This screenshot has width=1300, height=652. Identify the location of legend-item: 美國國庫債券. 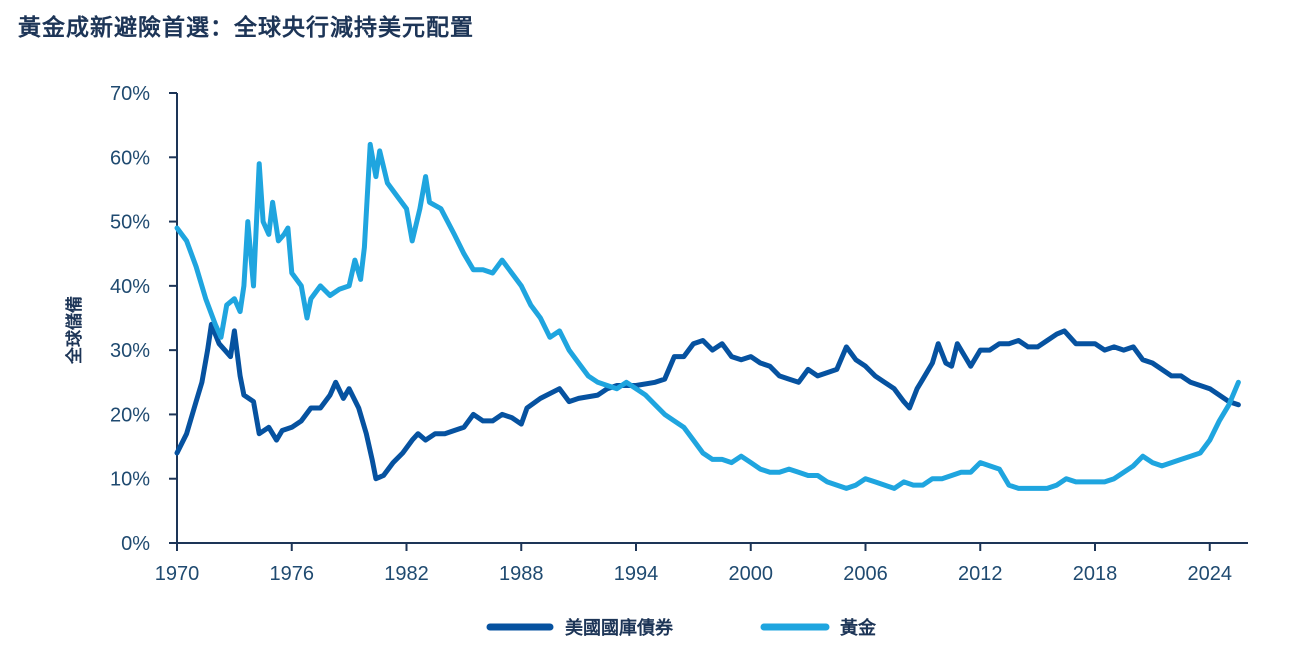
(580, 628).